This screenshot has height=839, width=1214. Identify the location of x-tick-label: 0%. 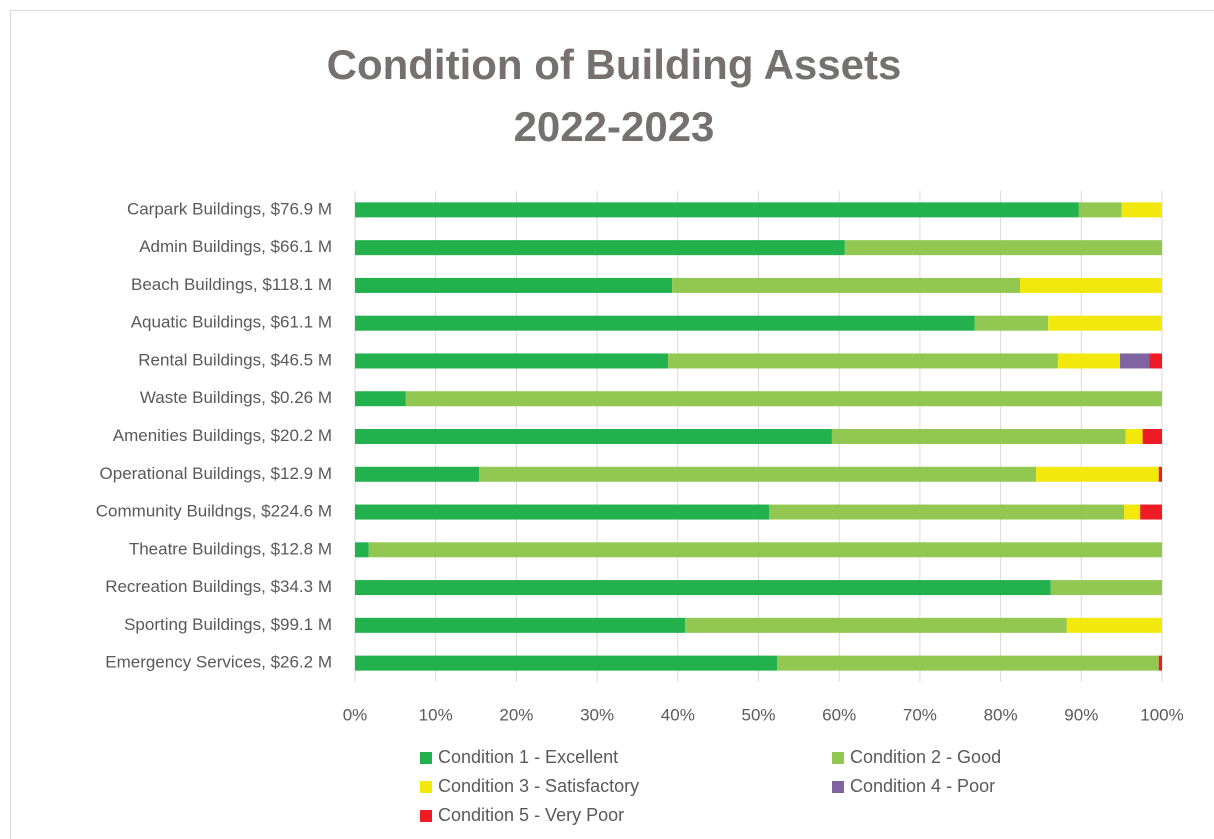
(355, 714).